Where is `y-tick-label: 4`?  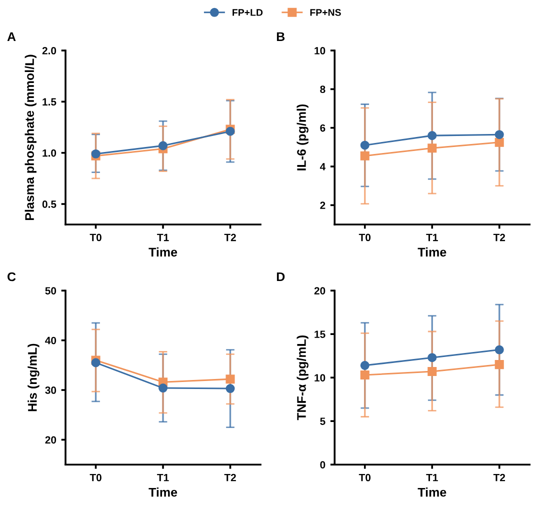 y-tick-label: 4 is located at coordinates (323, 166).